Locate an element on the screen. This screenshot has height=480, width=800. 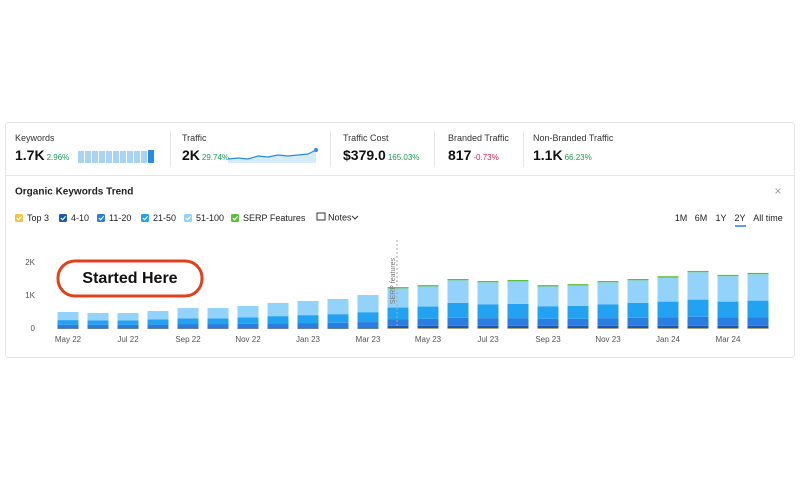
metric-number: 1.1K is located at coordinates (548, 155).